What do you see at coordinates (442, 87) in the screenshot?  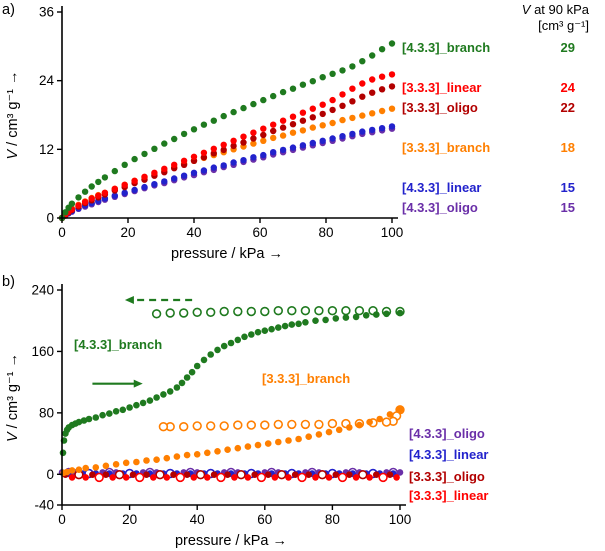 I see `legend-label: [3.3.3]_linear` at bounding box center [442, 87].